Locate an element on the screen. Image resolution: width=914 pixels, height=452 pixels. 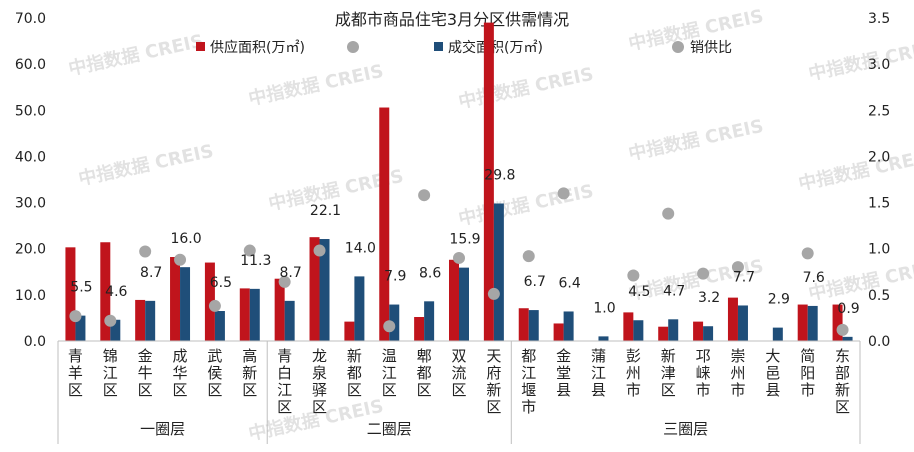
legend-label-supply: 供应面积(万㎡) is located at coordinates (257, 47).